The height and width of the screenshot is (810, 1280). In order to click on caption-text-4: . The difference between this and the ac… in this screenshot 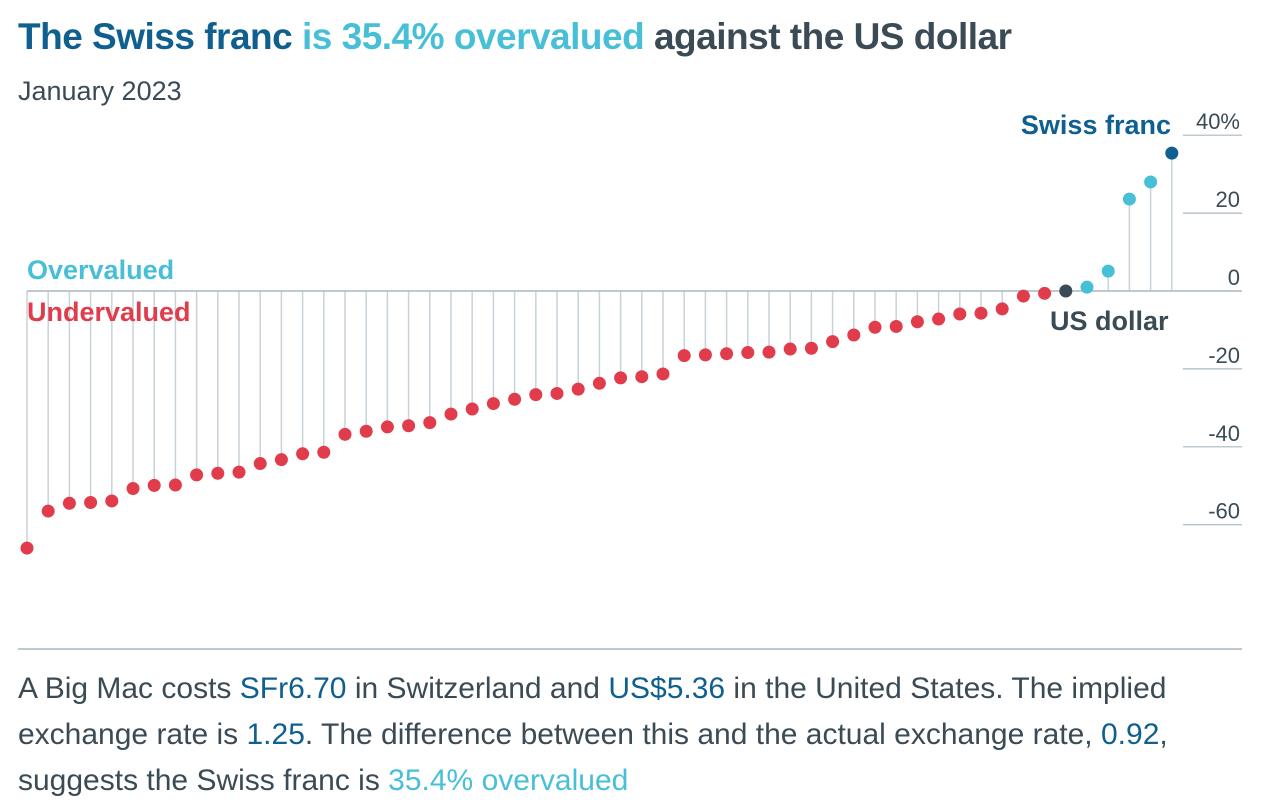, I will do `click(698, 734)`.